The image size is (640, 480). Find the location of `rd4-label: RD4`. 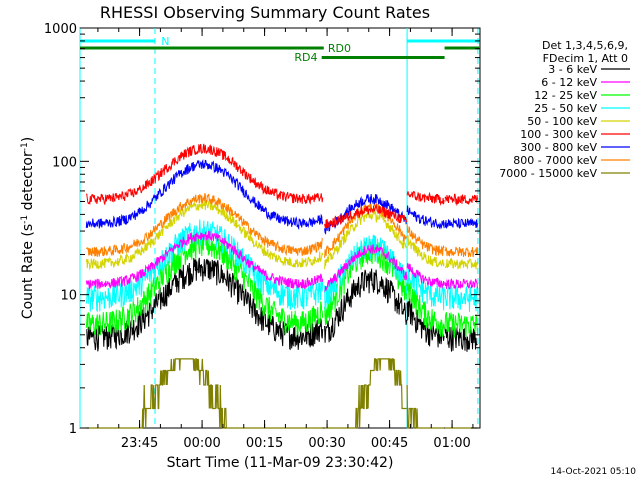

rd4-label: RD4 is located at coordinates (305, 57).